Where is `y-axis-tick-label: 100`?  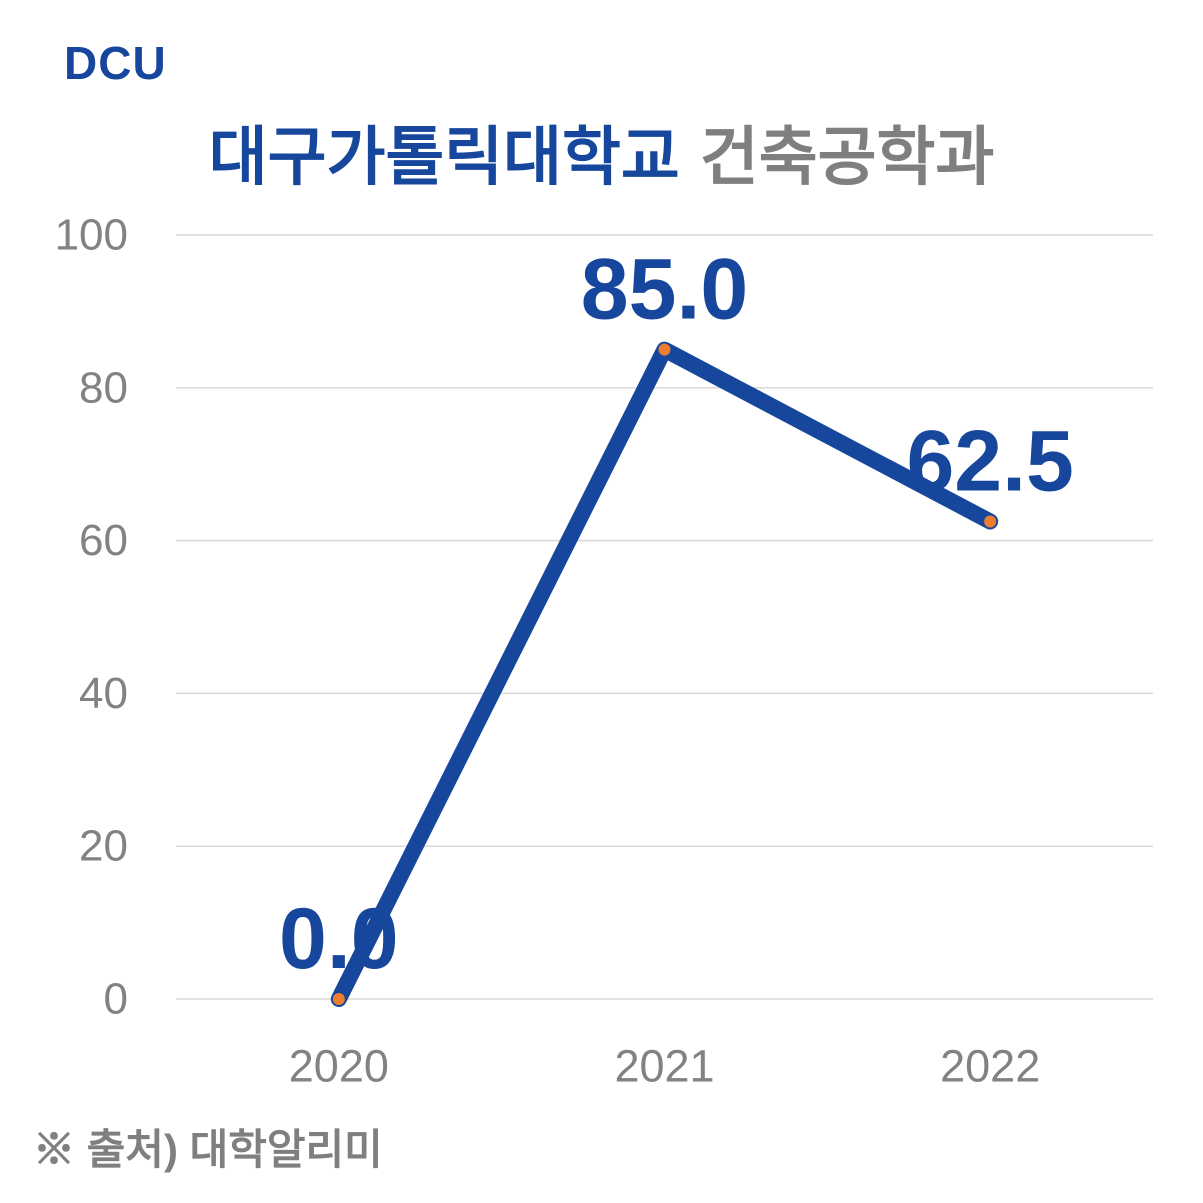
y-axis-tick-label: 100 is located at coordinates (91, 235).